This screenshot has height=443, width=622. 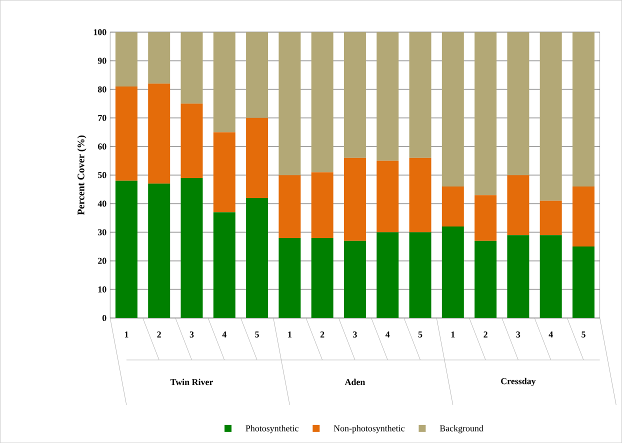 I want to click on y-tick-label: 40, so click(x=102, y=203).